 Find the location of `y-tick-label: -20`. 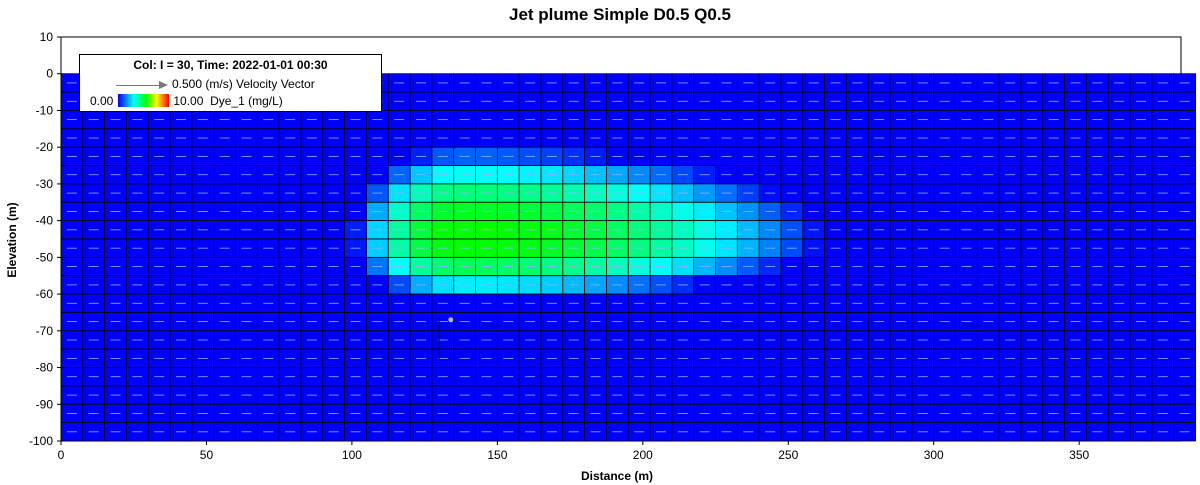

y-tick-label: -20 is located at coordinates (45, 147).